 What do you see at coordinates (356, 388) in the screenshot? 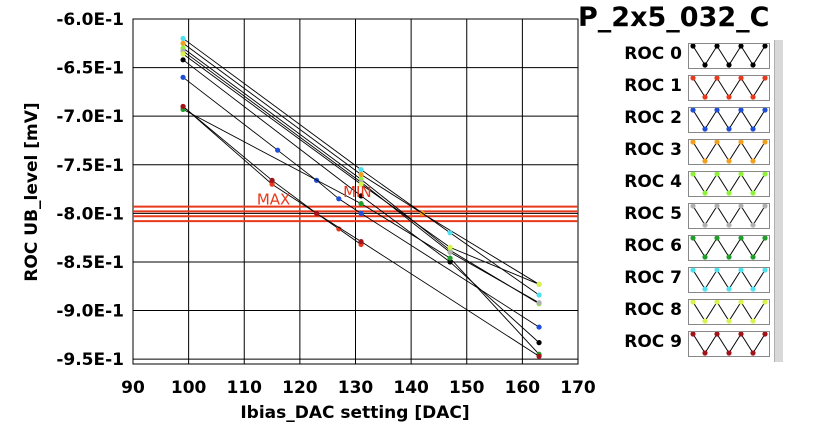
I see `x-tick-label: 130` at bounding box center [356, 388].